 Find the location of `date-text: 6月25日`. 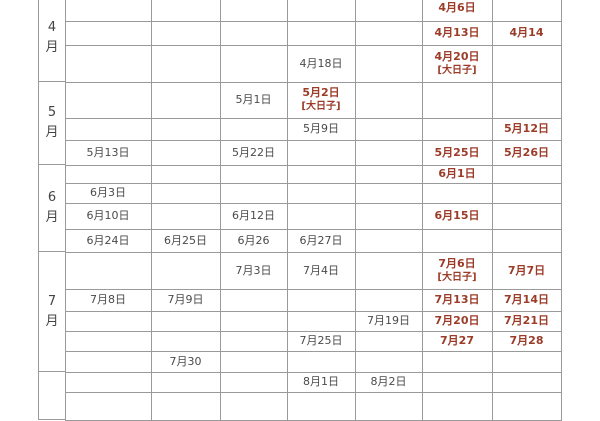

date-text: 6月25日 is located at coordinates (185, 240).